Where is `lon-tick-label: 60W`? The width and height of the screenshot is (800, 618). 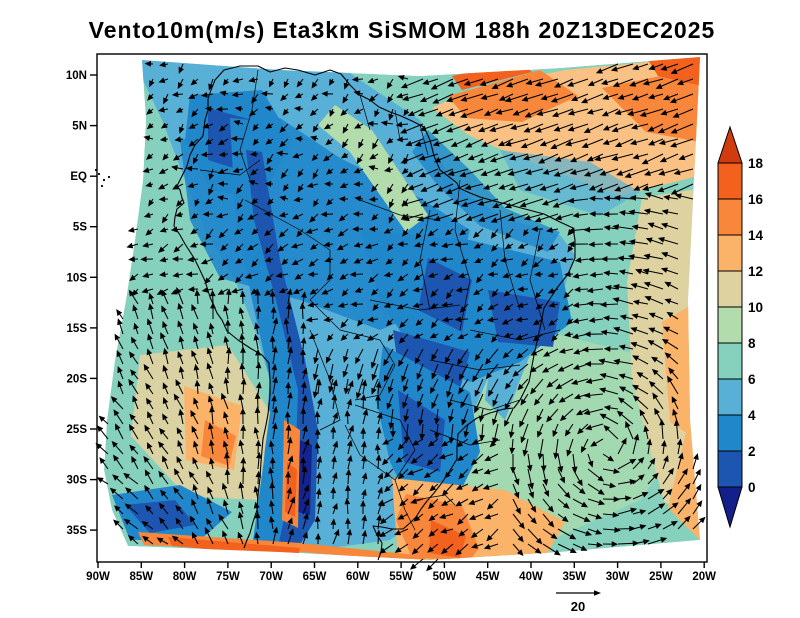
lon-tick-label: 60W is located at coordinates (358, 577).